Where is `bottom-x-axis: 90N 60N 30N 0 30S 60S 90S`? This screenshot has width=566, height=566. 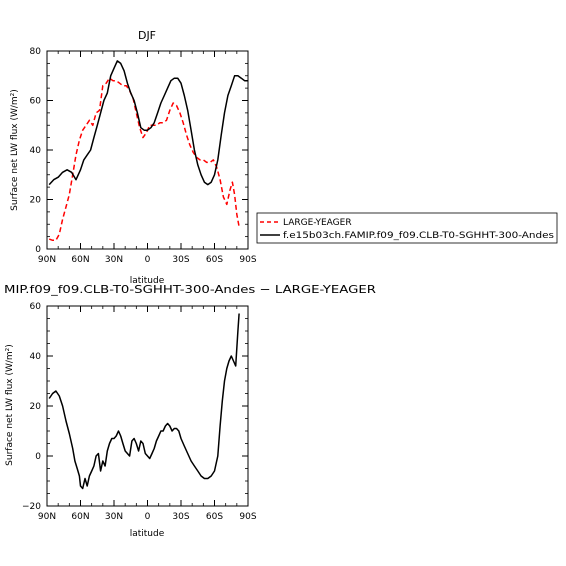
bottom-x-axis: 90N 60N 30N 0 30S 60S 90S is located at coordinates (147, 414).